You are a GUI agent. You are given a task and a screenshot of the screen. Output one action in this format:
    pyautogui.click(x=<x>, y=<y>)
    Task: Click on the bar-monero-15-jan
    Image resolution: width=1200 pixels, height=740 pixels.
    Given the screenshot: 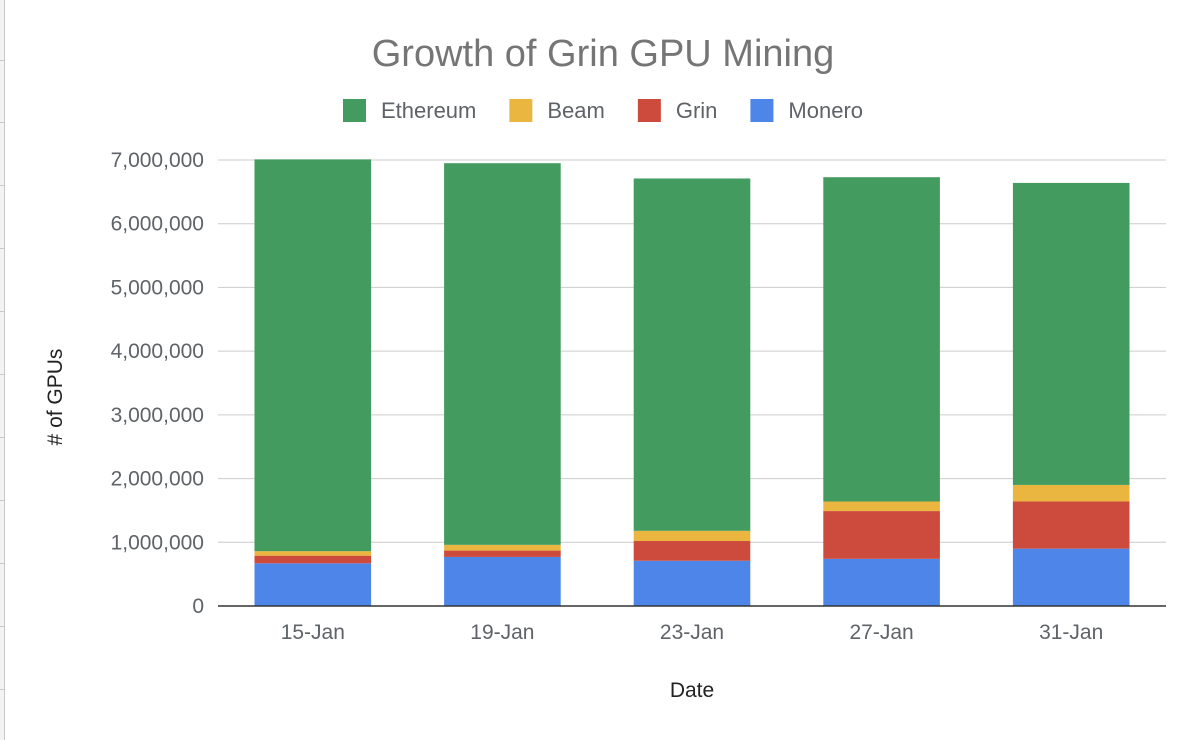 What is the action you would take?
    pyautogui.click(x=313, y=584)
    